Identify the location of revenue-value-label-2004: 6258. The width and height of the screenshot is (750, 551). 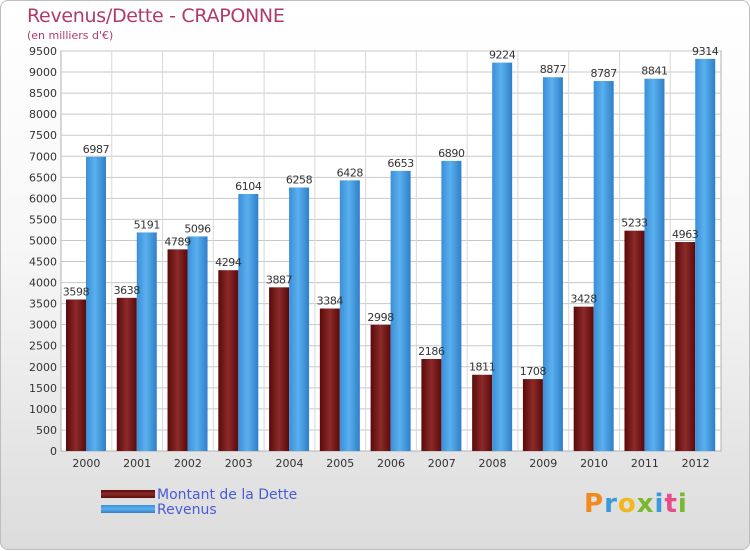
(299, 180).